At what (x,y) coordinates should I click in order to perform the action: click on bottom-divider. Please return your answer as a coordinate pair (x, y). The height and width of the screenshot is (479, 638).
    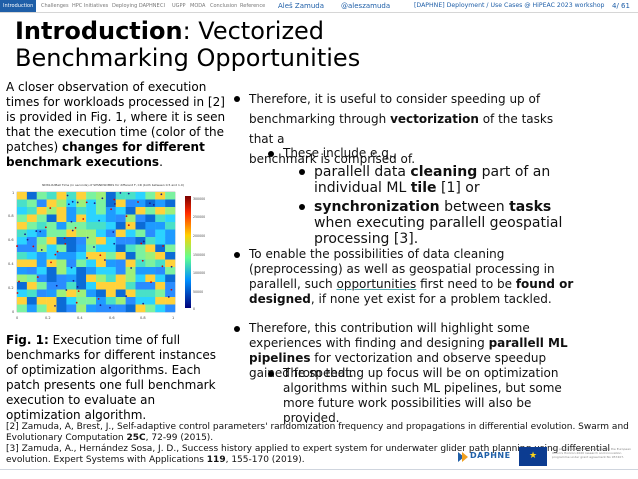
    Looking at the image, I should click on (319, 469).